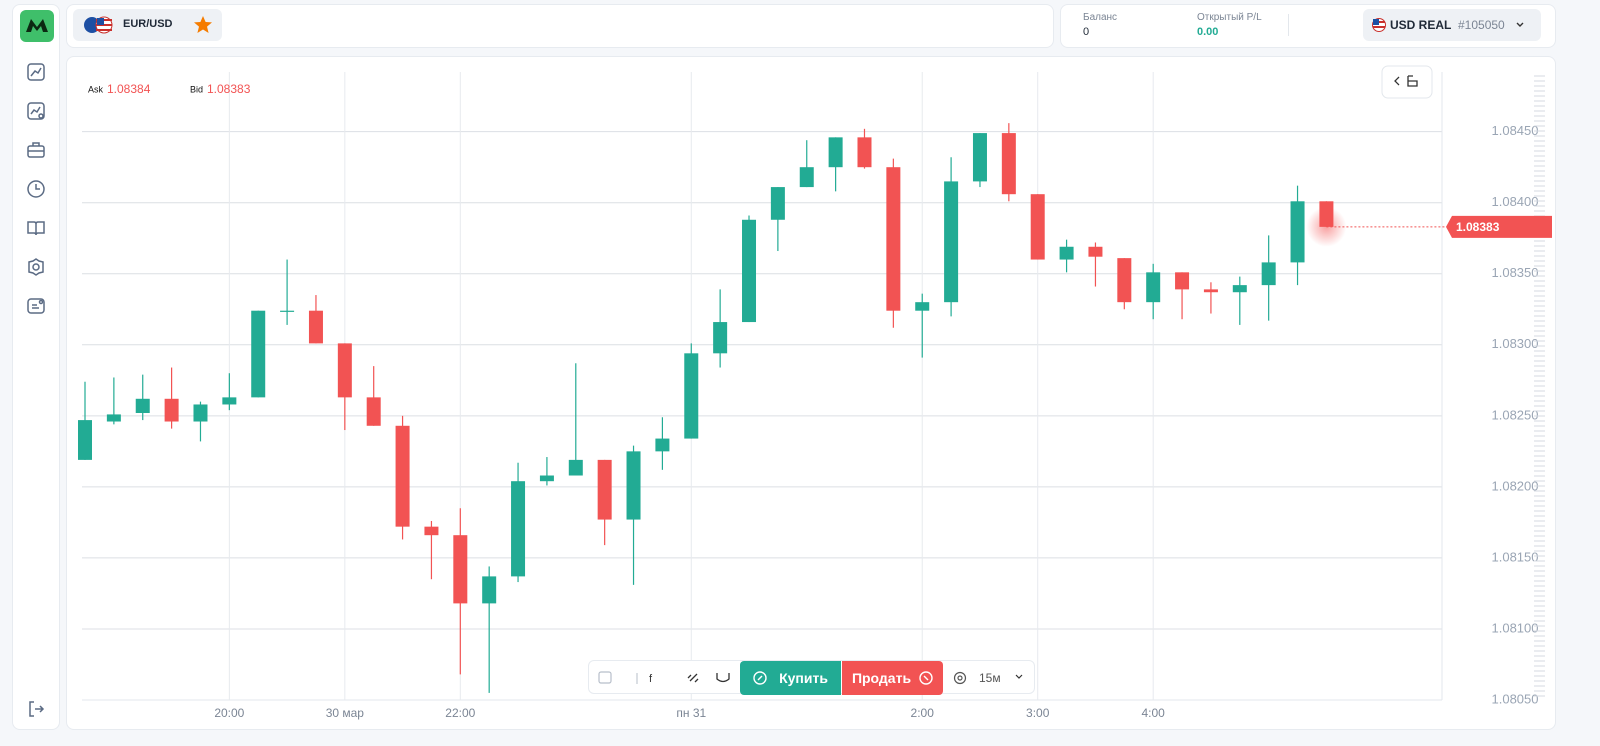 This screenshot has height=746, width=1600. What do you see at coordinates (1481, 25) in the screenshot?
I see `account-id: #105050` at bounding box center [1481, 25].